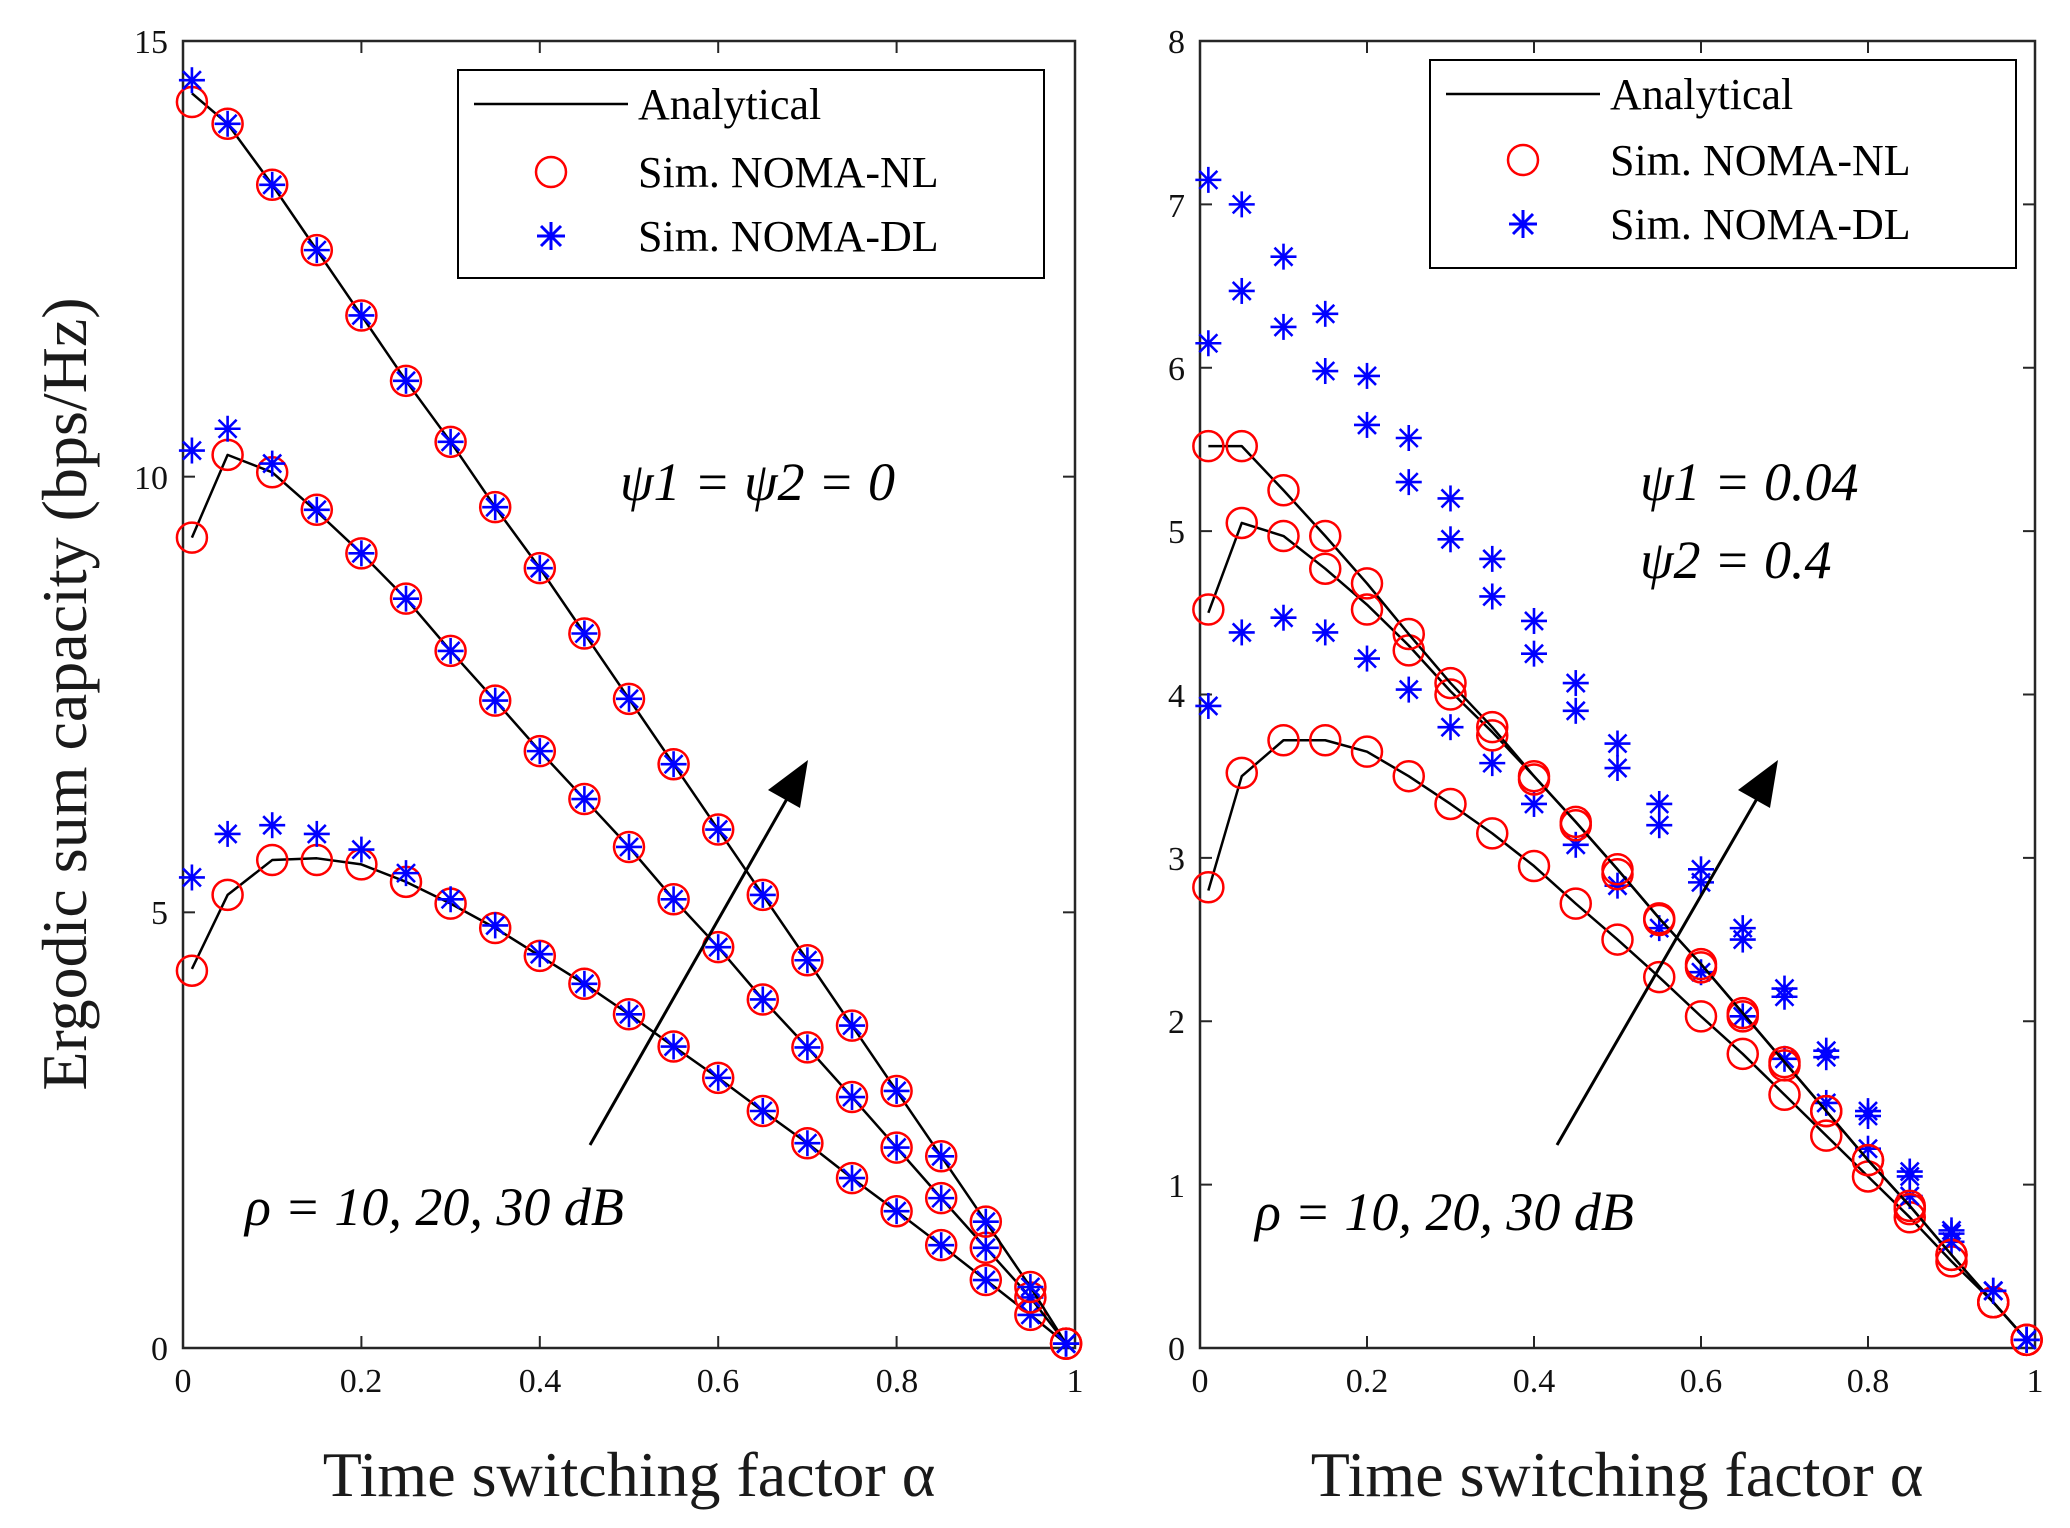 Image resolution: width=2070 pixels, height=1528 pixels. What do you see at coordinates (1443, 1212) in the screenshot?
I see `right-rho-annotation: ρ = 10, 20, 30 dB` at bounding box center [1443, 1212].